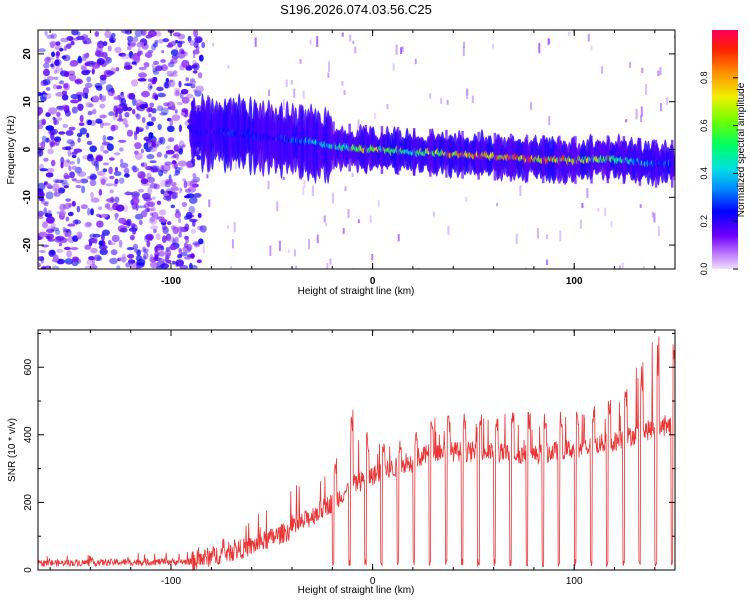 This screenshot has height=600, width=750. I want to click on colorbar-ticks: 0.0 0.2 0.4 0.6 0.8, so click(718, 173).